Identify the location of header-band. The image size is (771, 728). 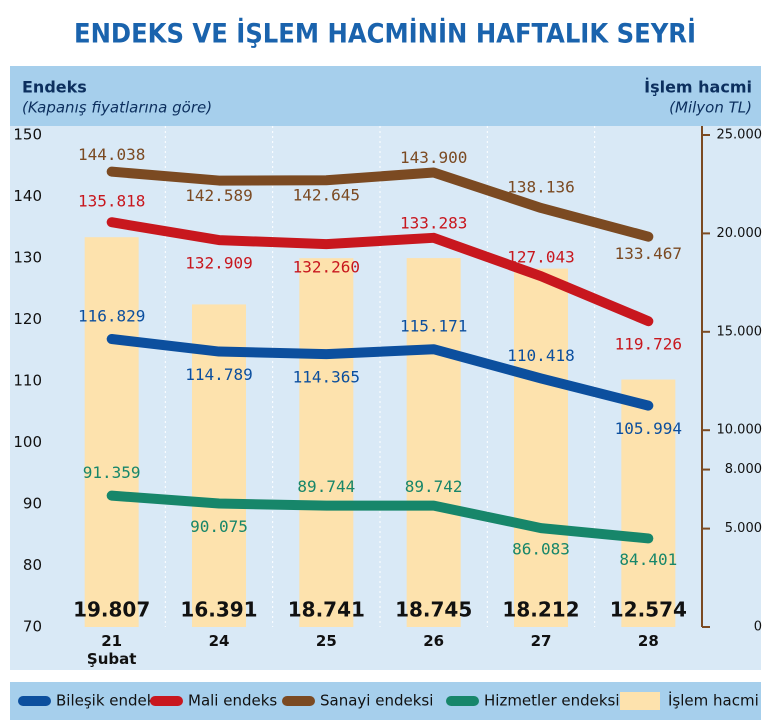
(385, 96).